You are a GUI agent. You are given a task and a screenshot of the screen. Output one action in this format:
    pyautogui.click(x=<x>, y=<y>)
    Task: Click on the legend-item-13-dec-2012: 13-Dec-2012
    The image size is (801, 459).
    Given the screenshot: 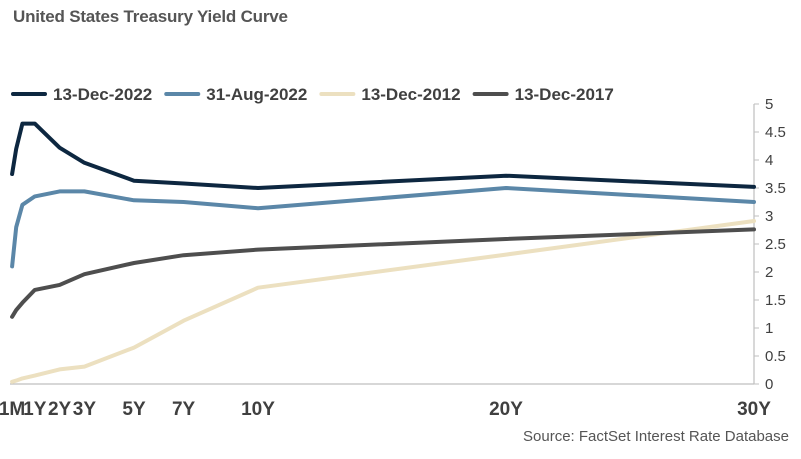 What is the action you would take?
    pyautogui.click(x=390, y=94)
    